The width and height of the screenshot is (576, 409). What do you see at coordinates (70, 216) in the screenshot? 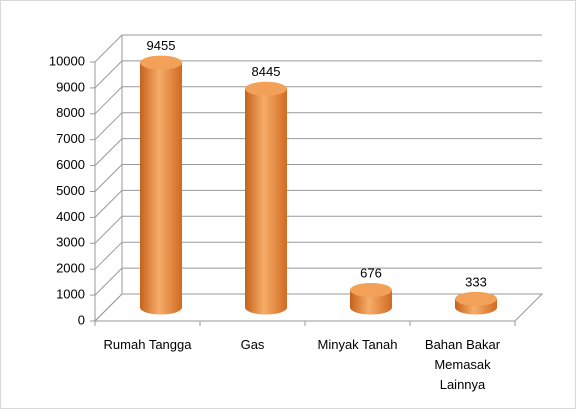
I see `y-tick-label: 4000` at bounding box center [70, 216].